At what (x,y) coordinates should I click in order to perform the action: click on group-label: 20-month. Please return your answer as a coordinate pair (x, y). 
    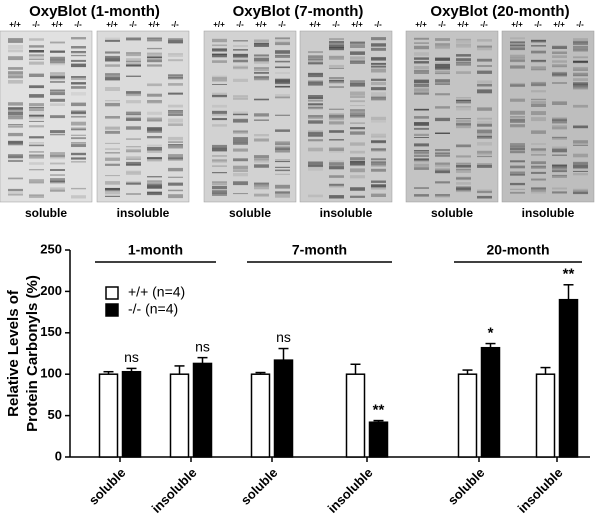
    Looking at the image, I should click on (518, 250).